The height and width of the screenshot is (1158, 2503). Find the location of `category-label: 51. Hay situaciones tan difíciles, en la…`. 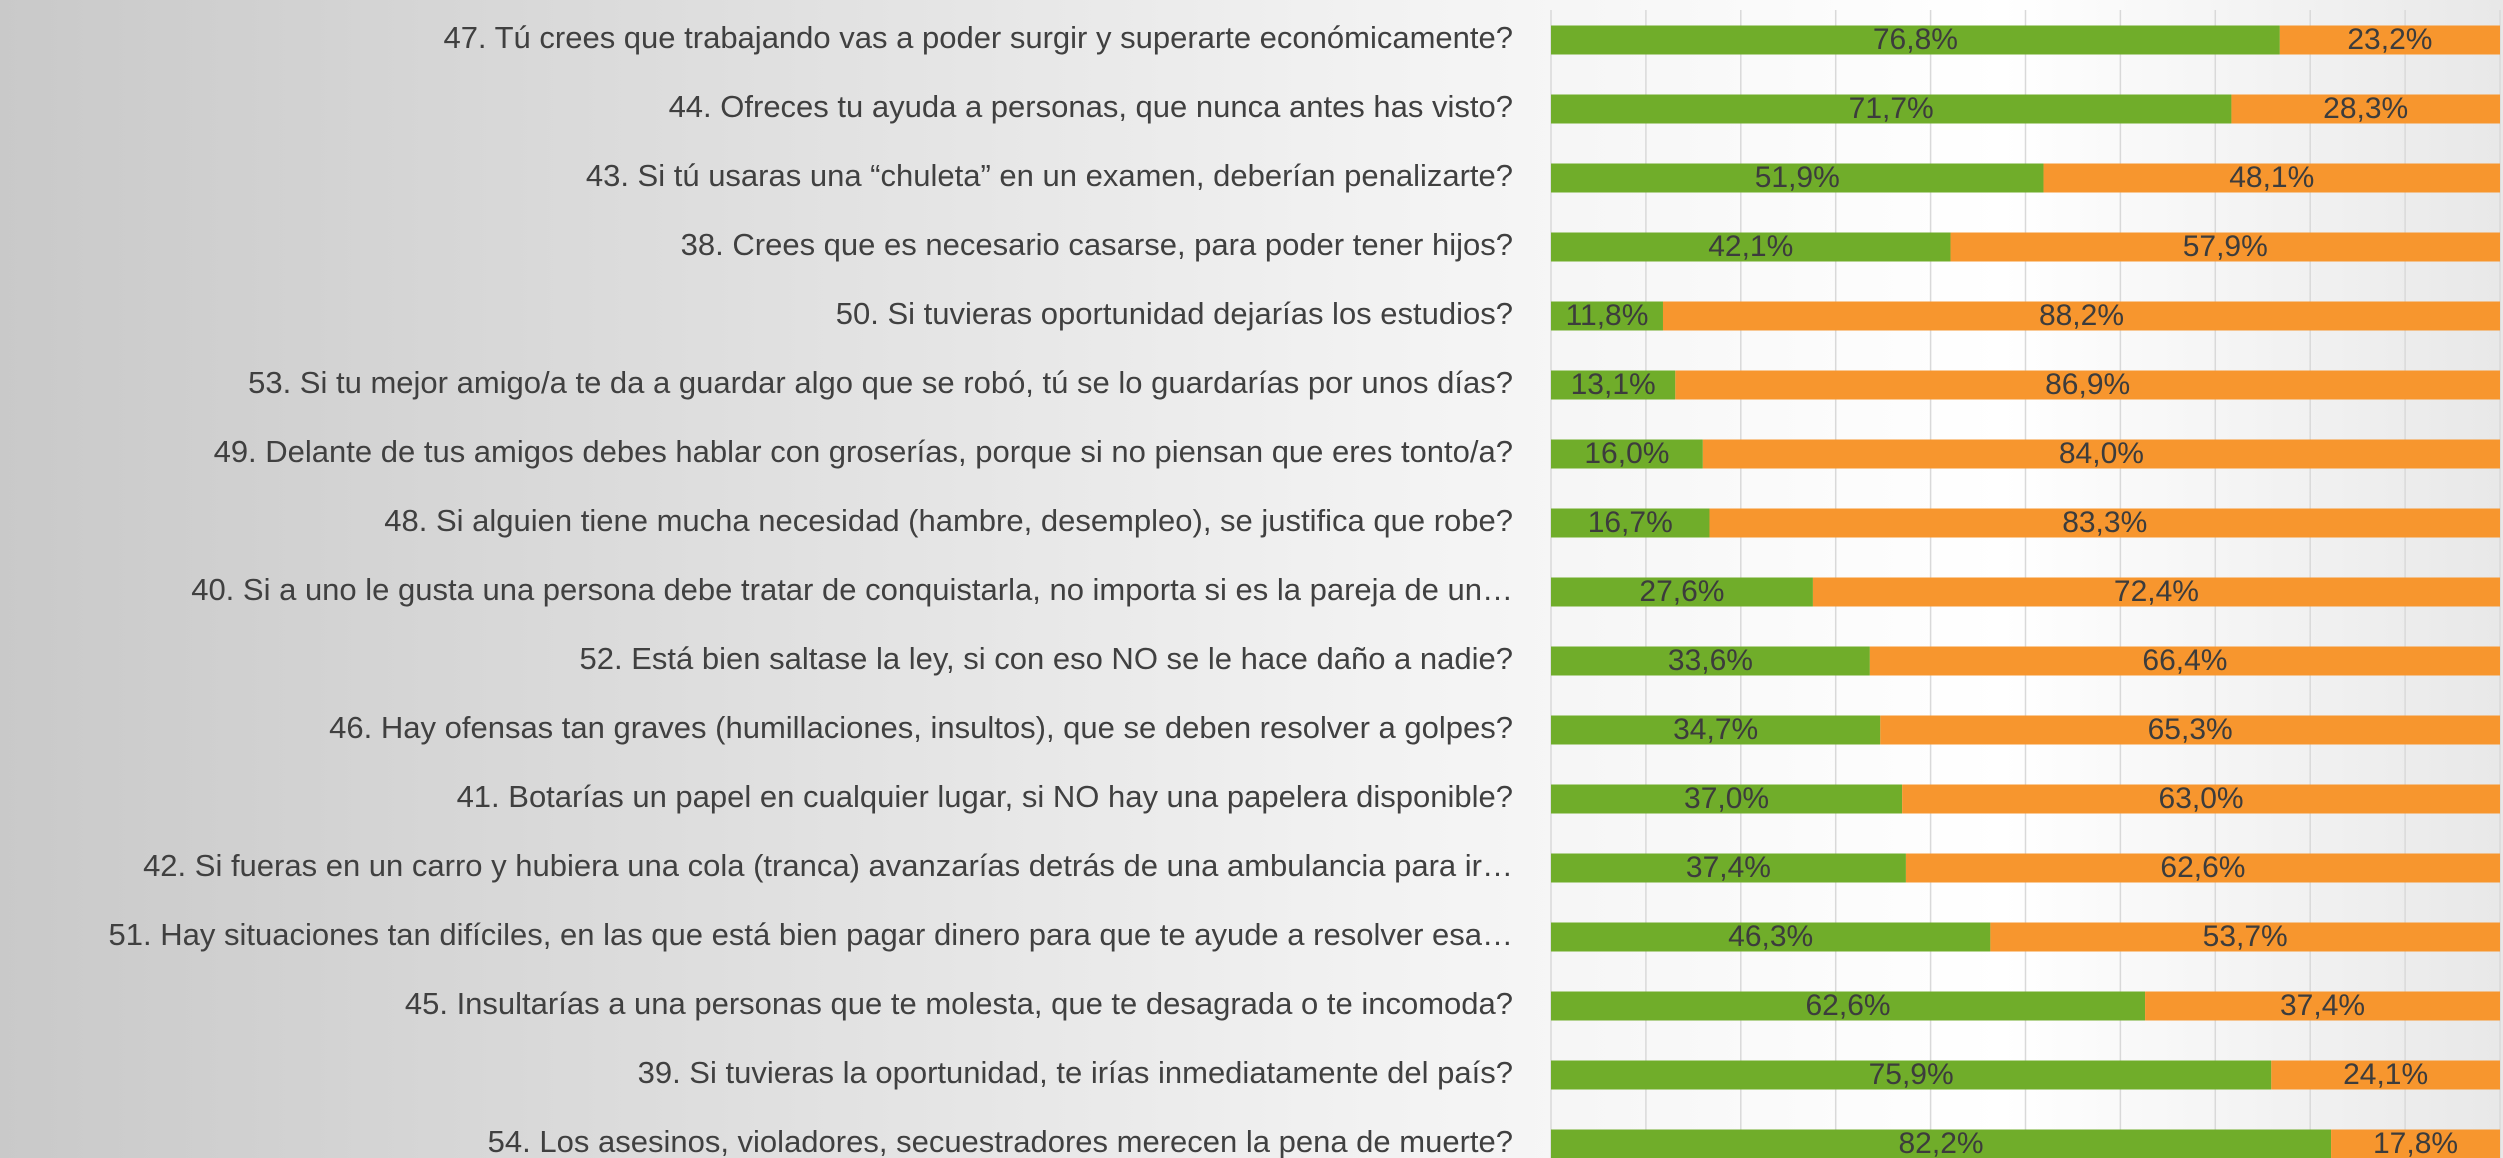

category-label: 51. Hay situaciones tan difíciles, en la… is located at coordinates (811, 934).